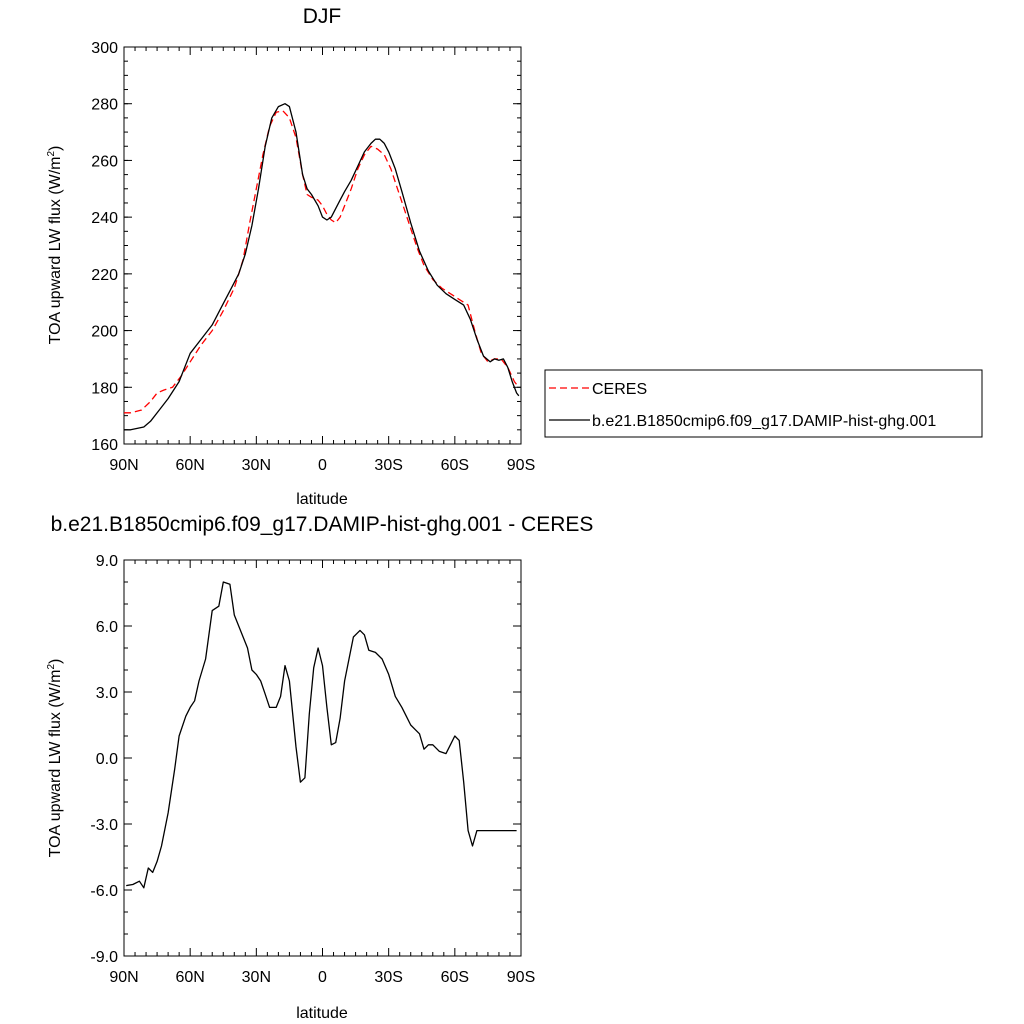 The width and height of the screenshot is (1024, 1024). I want to click on bottom-x-tick-label: 60S, so click(455, 977).